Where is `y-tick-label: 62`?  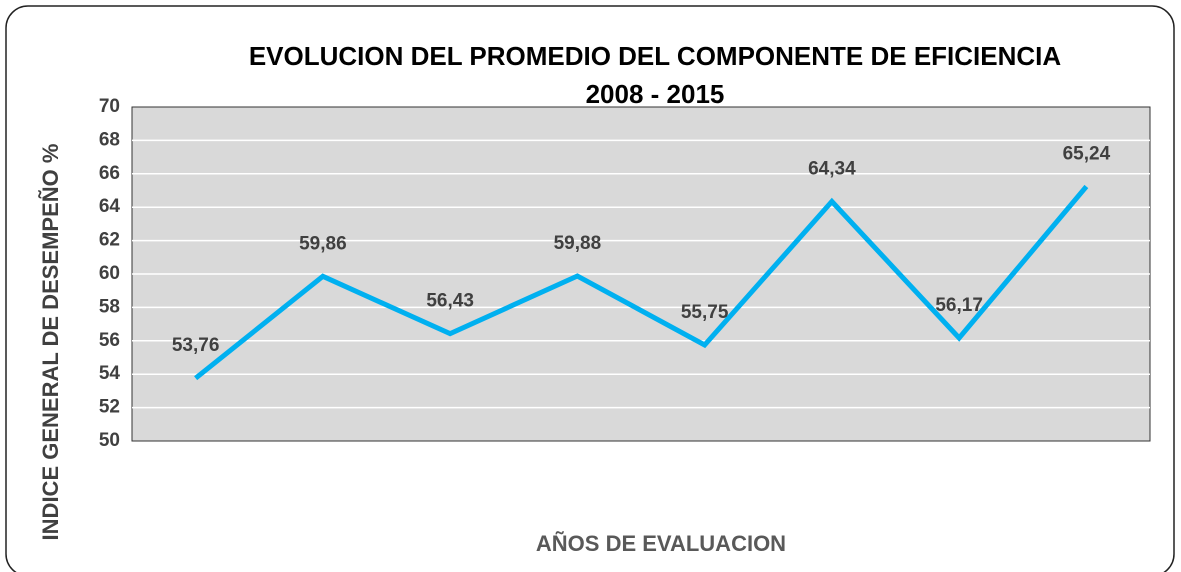
y-tick-label: 62 is located at coordinates (109, 240).